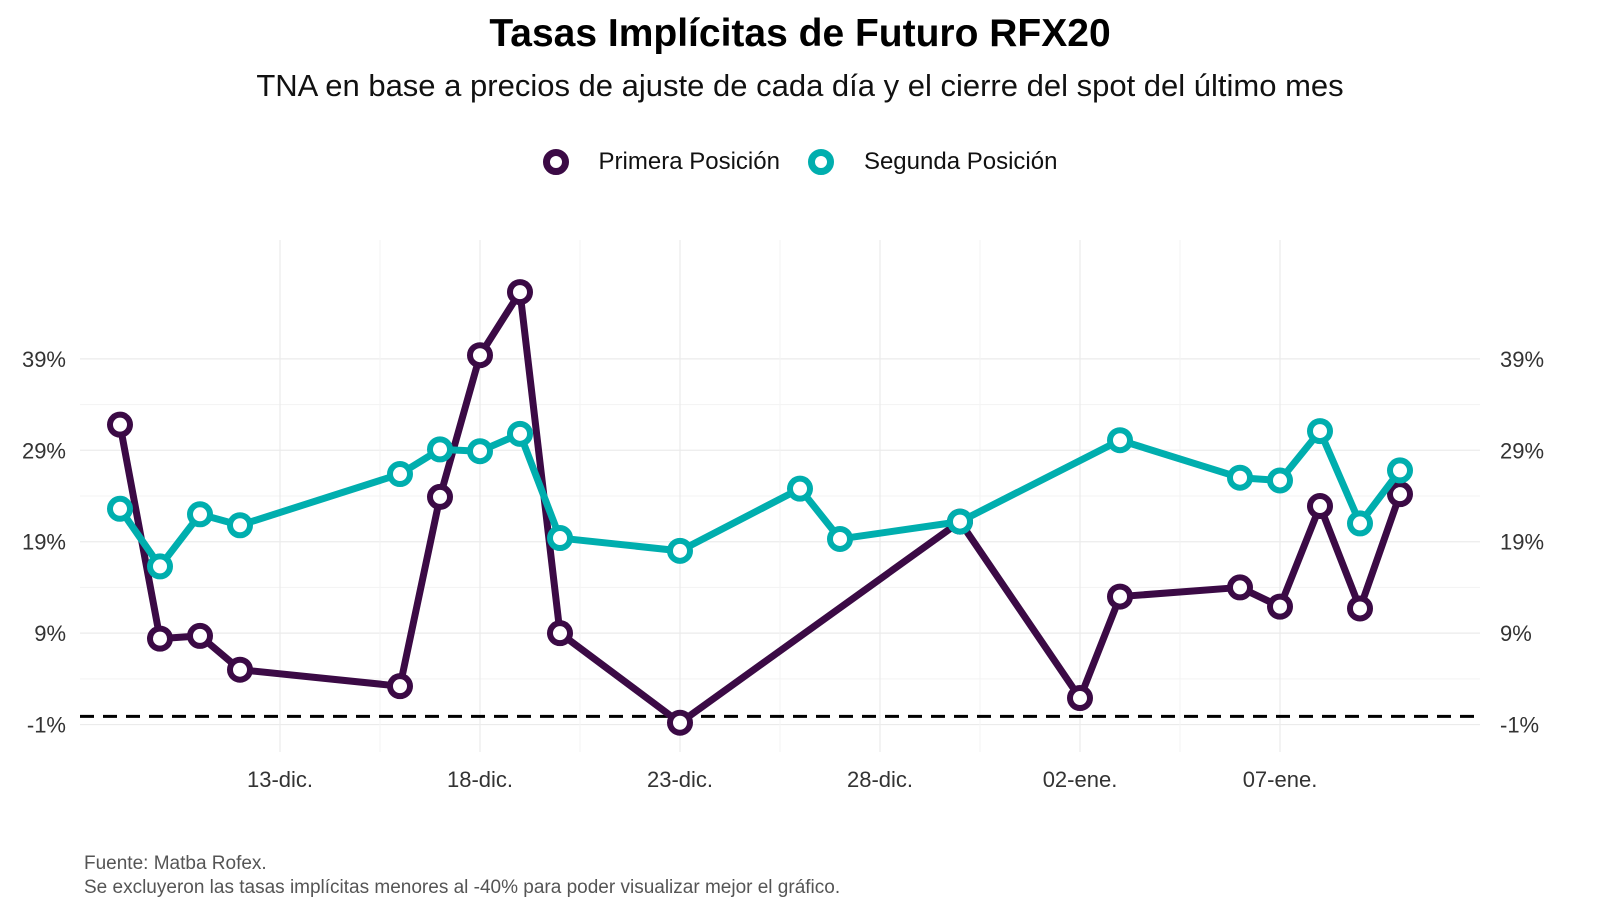 This screenshot has width=1600, height=914. Describe the element at coordinates (1519, 725) in the screenshot. I see `y-tick-label-right: -1%` at that location.